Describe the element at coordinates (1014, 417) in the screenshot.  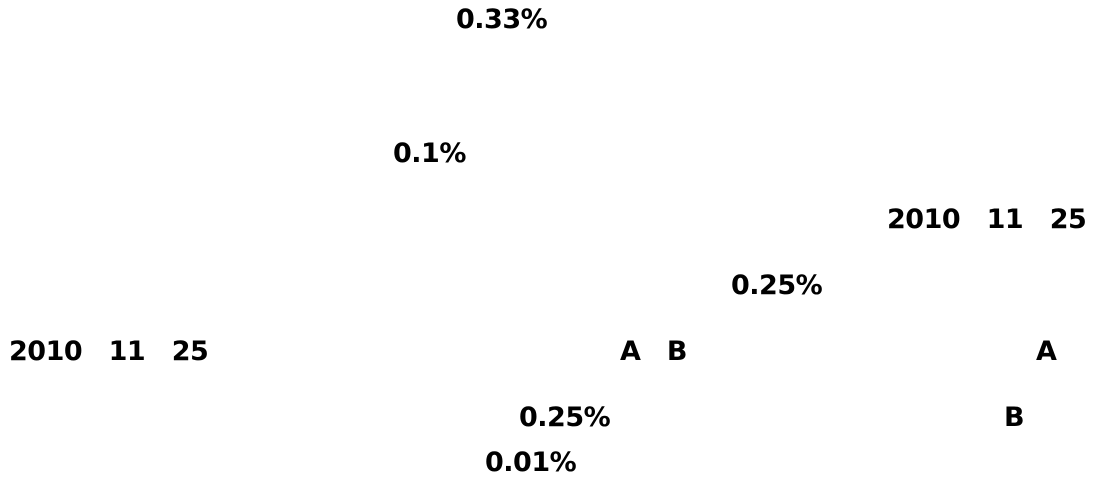
I see `text-fragment-b: B` at that location.